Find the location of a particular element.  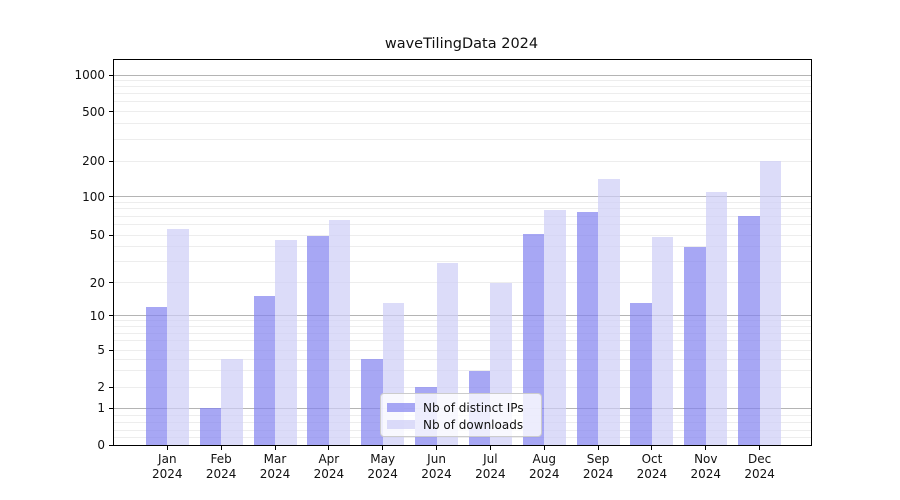

bar-distinct-ips-dec is located at coordinates (749, 330).